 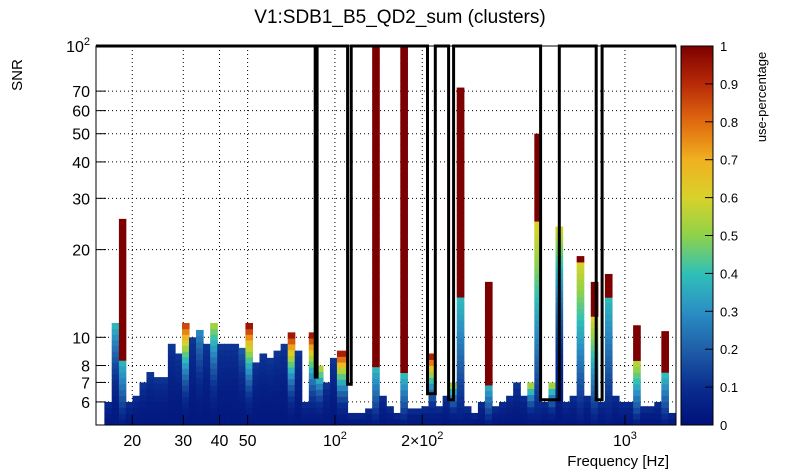 What do you see at coordinates (85, 383) in the screenshot?
I see `y-tick-label: 7` at bounding box center [85, 383].